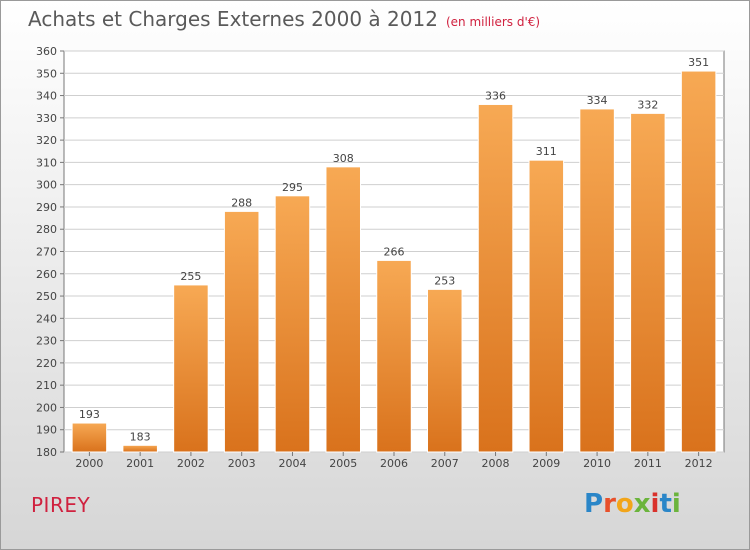  I want to click on y-tick-label: 270, so click(46, 252).